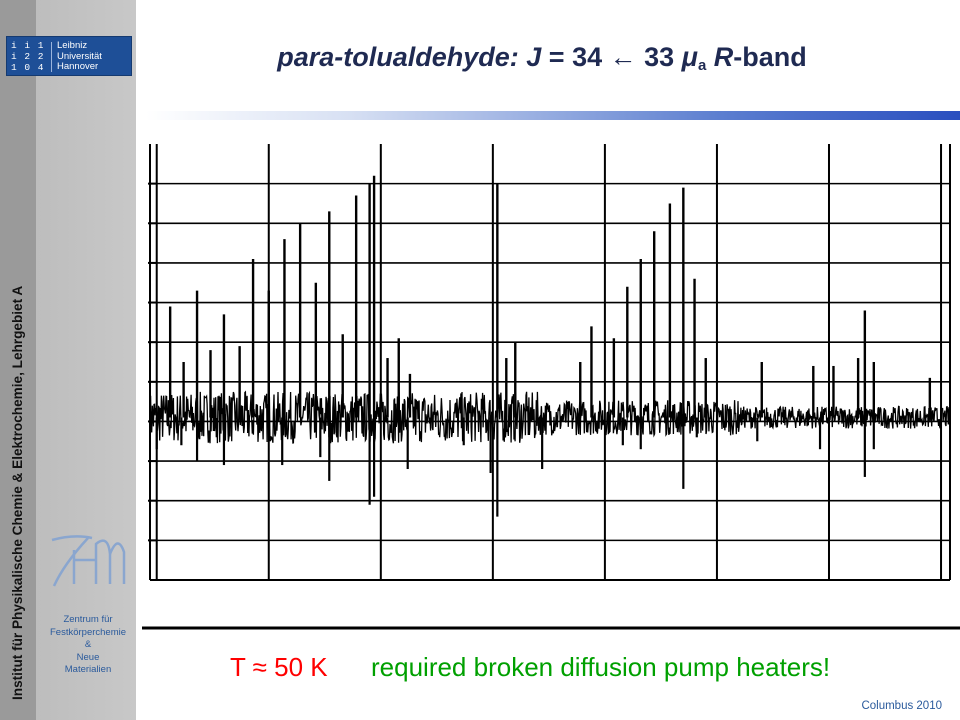  I want to click on heater-note: required broken diffusion pump heaters!, so click(601, 667).